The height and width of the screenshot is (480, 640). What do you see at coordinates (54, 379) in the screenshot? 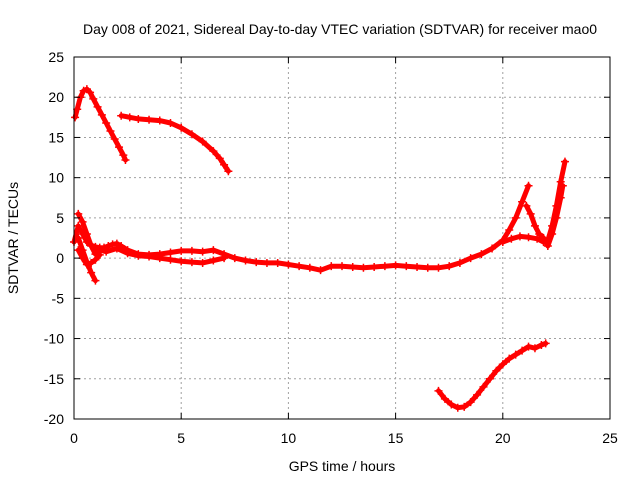
I see `y-tick-label: -15` at bounding box center [54, 379].